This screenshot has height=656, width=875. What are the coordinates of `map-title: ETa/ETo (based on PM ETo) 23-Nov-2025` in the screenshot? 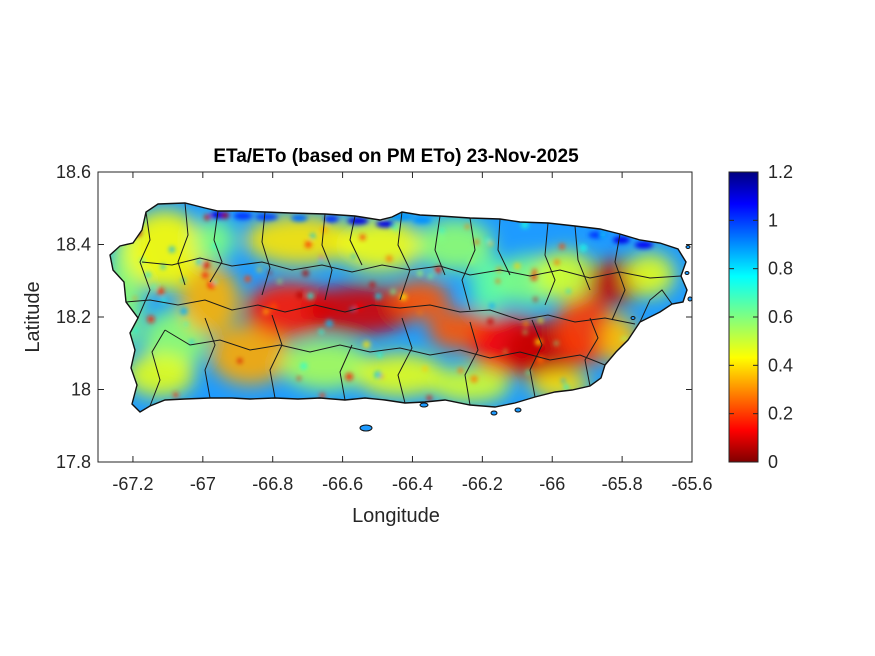 It's located at (396, 156).